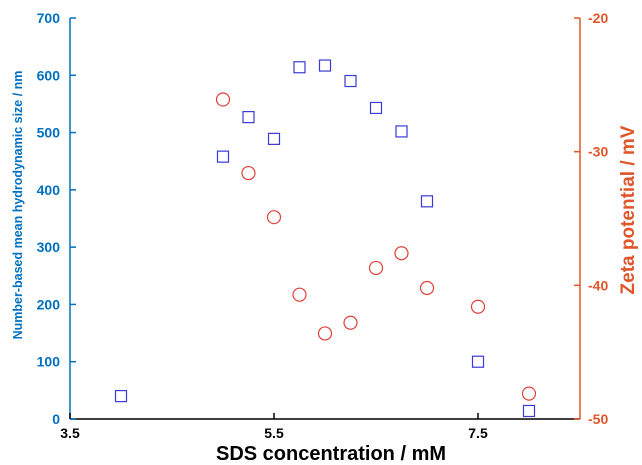 The image size is (642, 465). Describe the element at coordinates (331, 454) in the screenshot. I see `x-axis-label: SDS concentration / mM` at that location.